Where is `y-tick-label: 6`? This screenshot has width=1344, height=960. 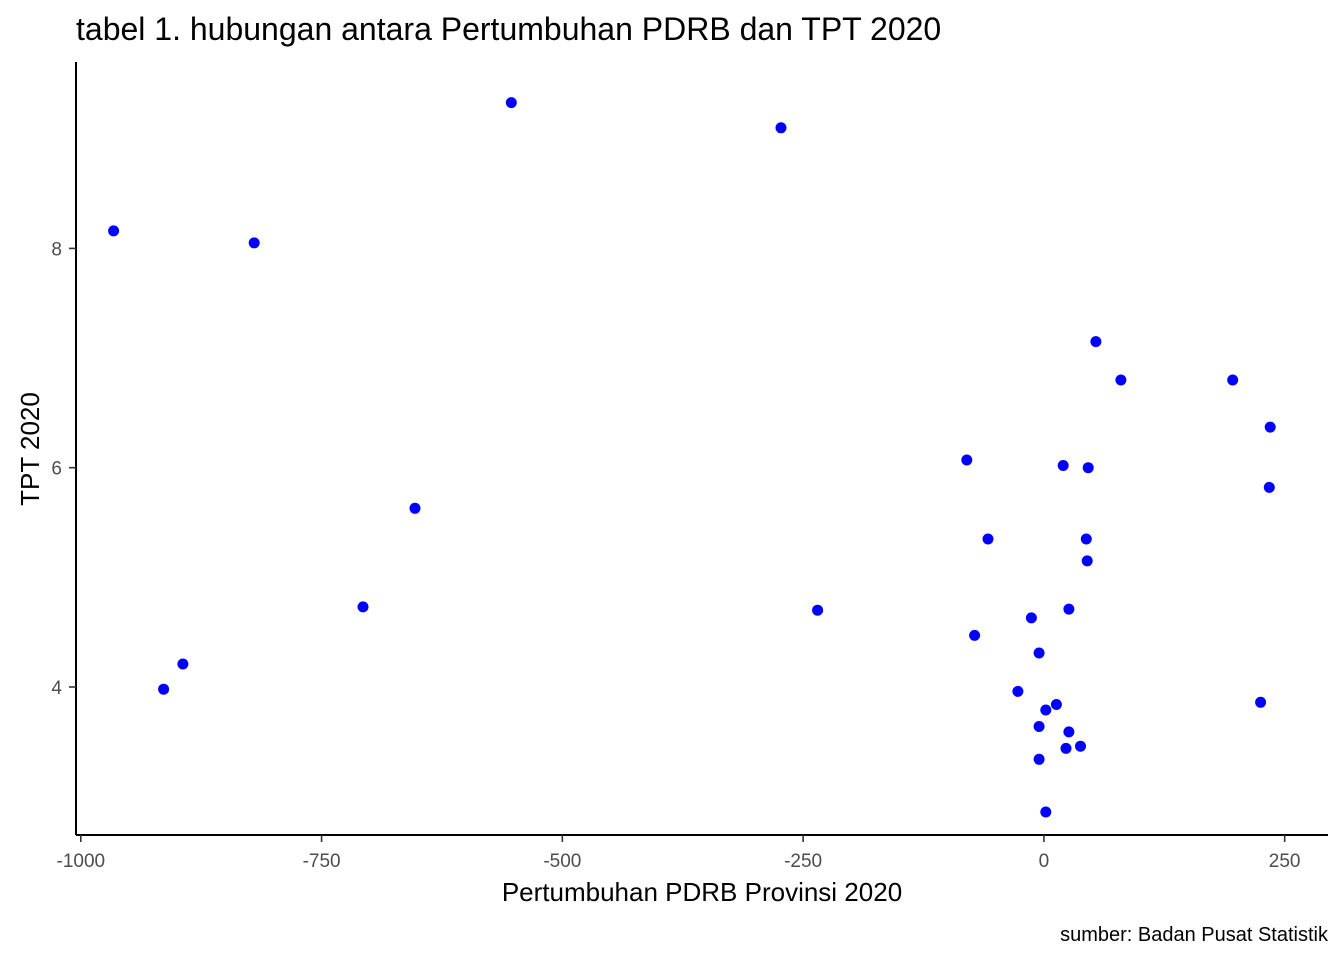
y-tick-label: 6 is located at coordinates (56, 469).